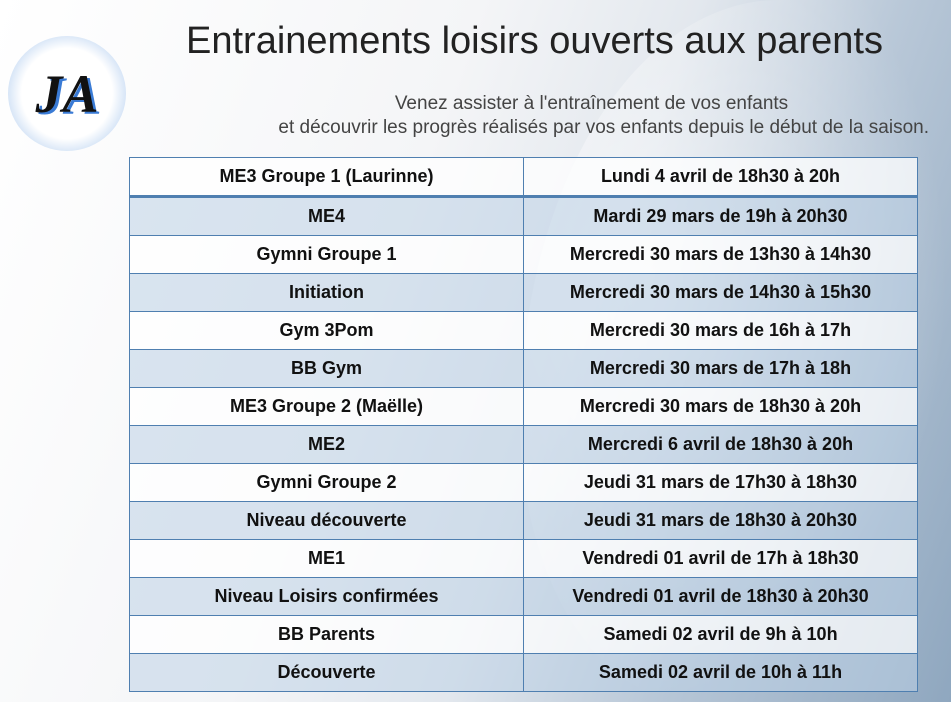 The height and width of the screenshot is (702, 951). Describe the element at coordinates (326, 177) in the screenshot. I see `group-cell: ME3 Groupe 1 (Laurinne)` at that location.